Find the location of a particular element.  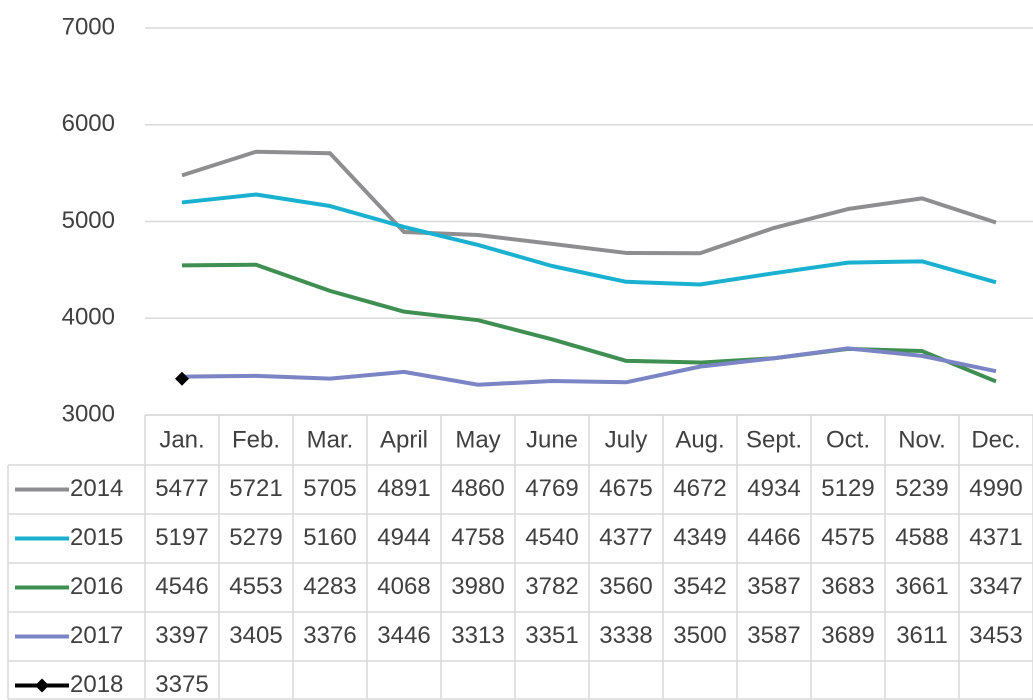

table-value: 5477 is located at coordinates (181, 488).